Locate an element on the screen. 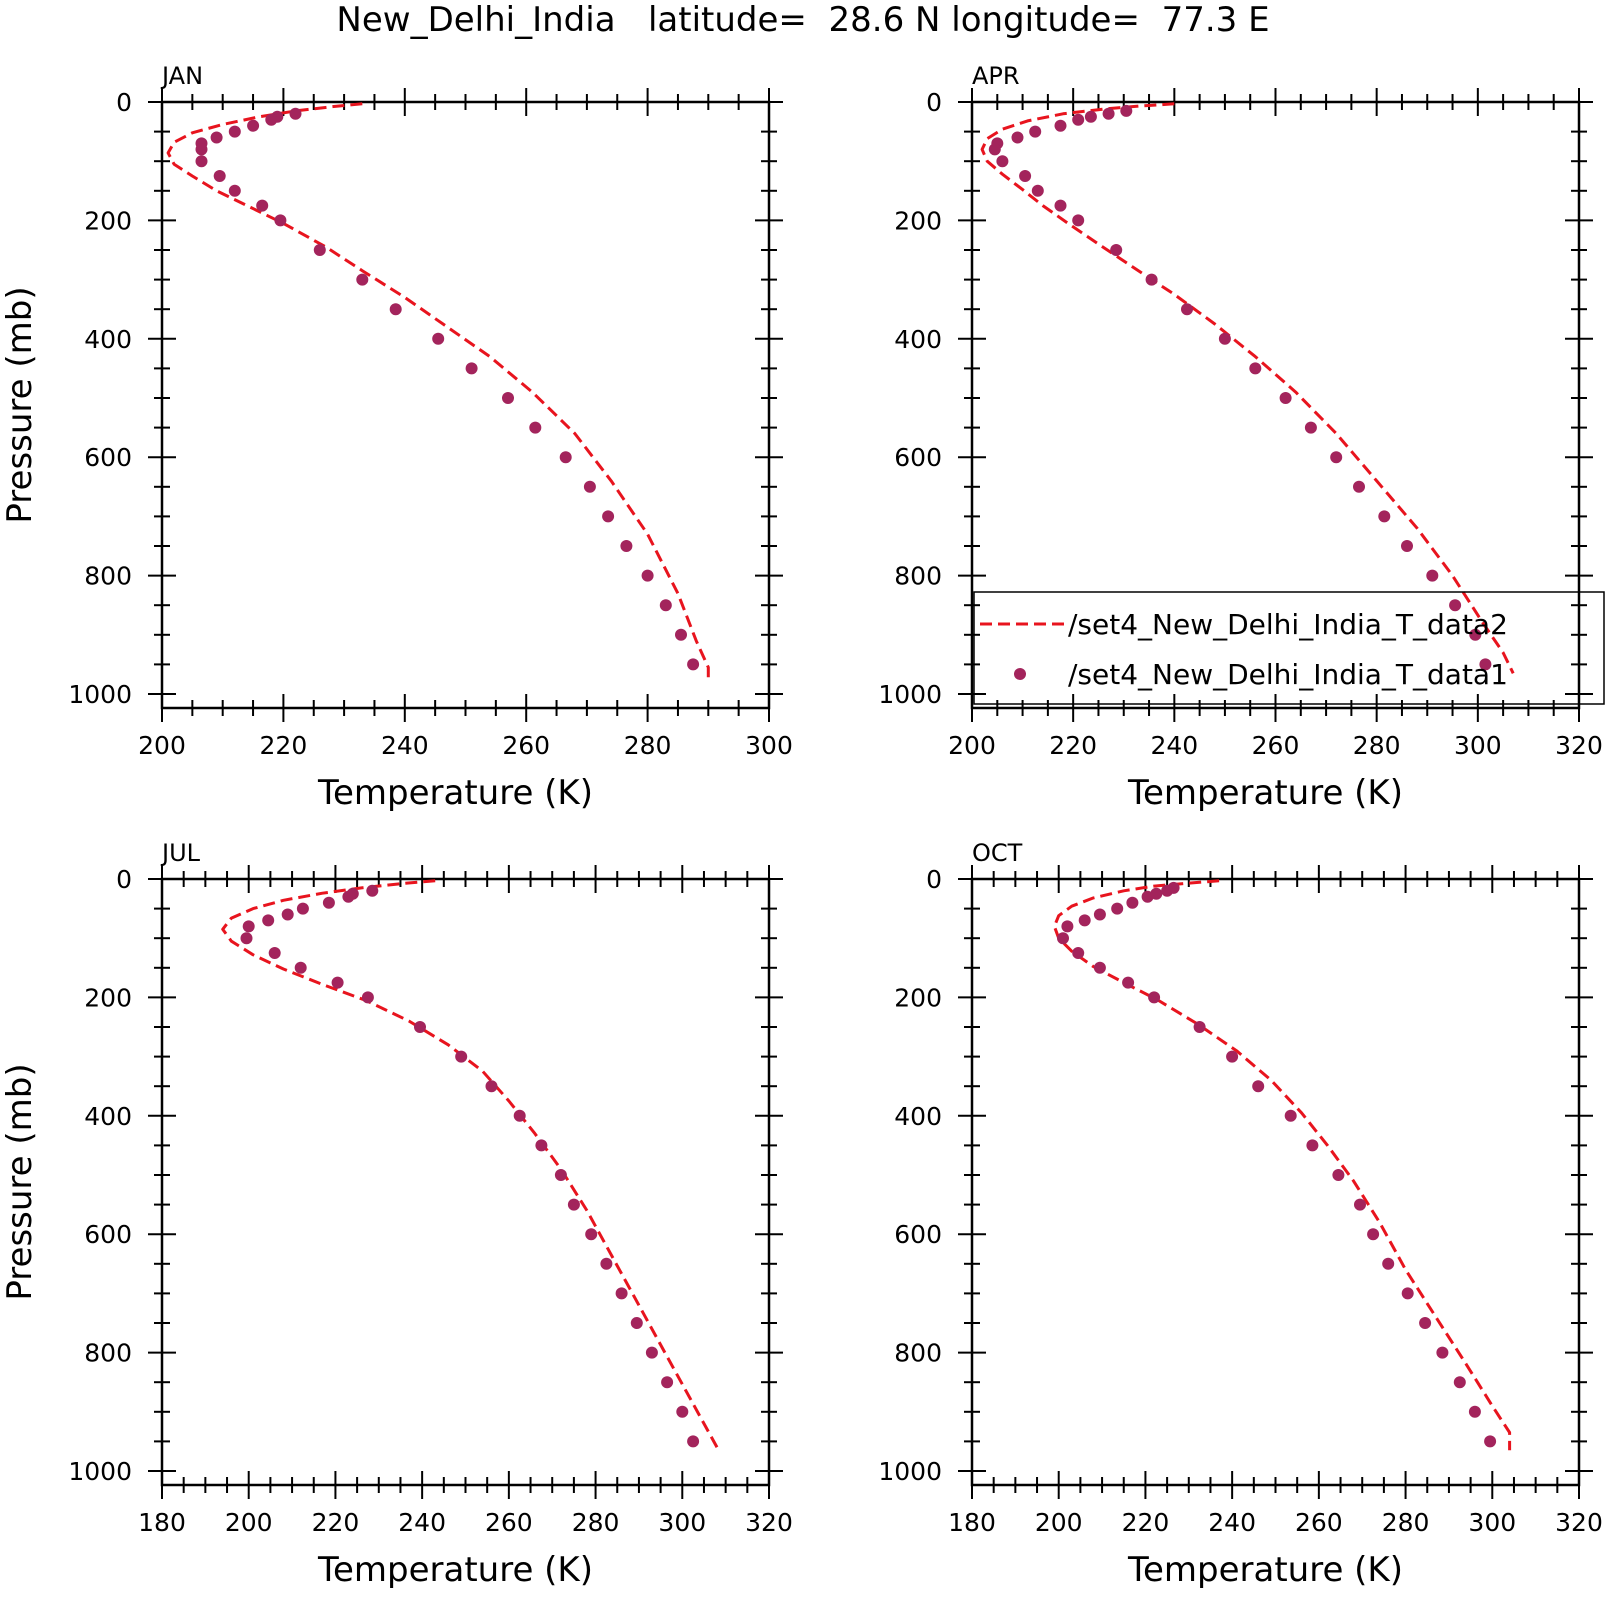 The width and height of the screenshot is (1606, 1600). legend-box is located at coordinates (1289, 648).